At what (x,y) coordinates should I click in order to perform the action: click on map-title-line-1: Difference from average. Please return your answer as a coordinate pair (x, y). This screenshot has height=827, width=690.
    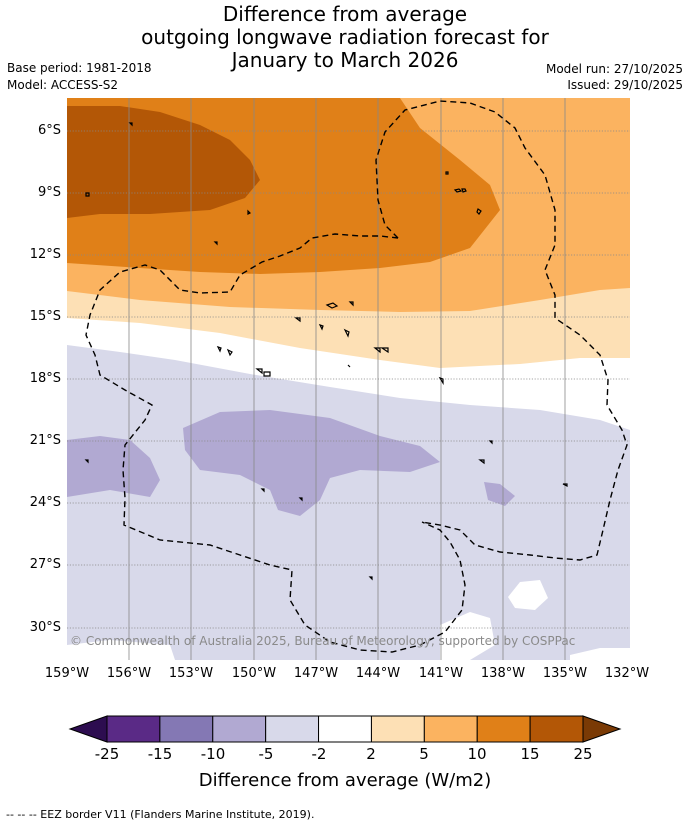
    Looking at the image, I should click on (345, 14).